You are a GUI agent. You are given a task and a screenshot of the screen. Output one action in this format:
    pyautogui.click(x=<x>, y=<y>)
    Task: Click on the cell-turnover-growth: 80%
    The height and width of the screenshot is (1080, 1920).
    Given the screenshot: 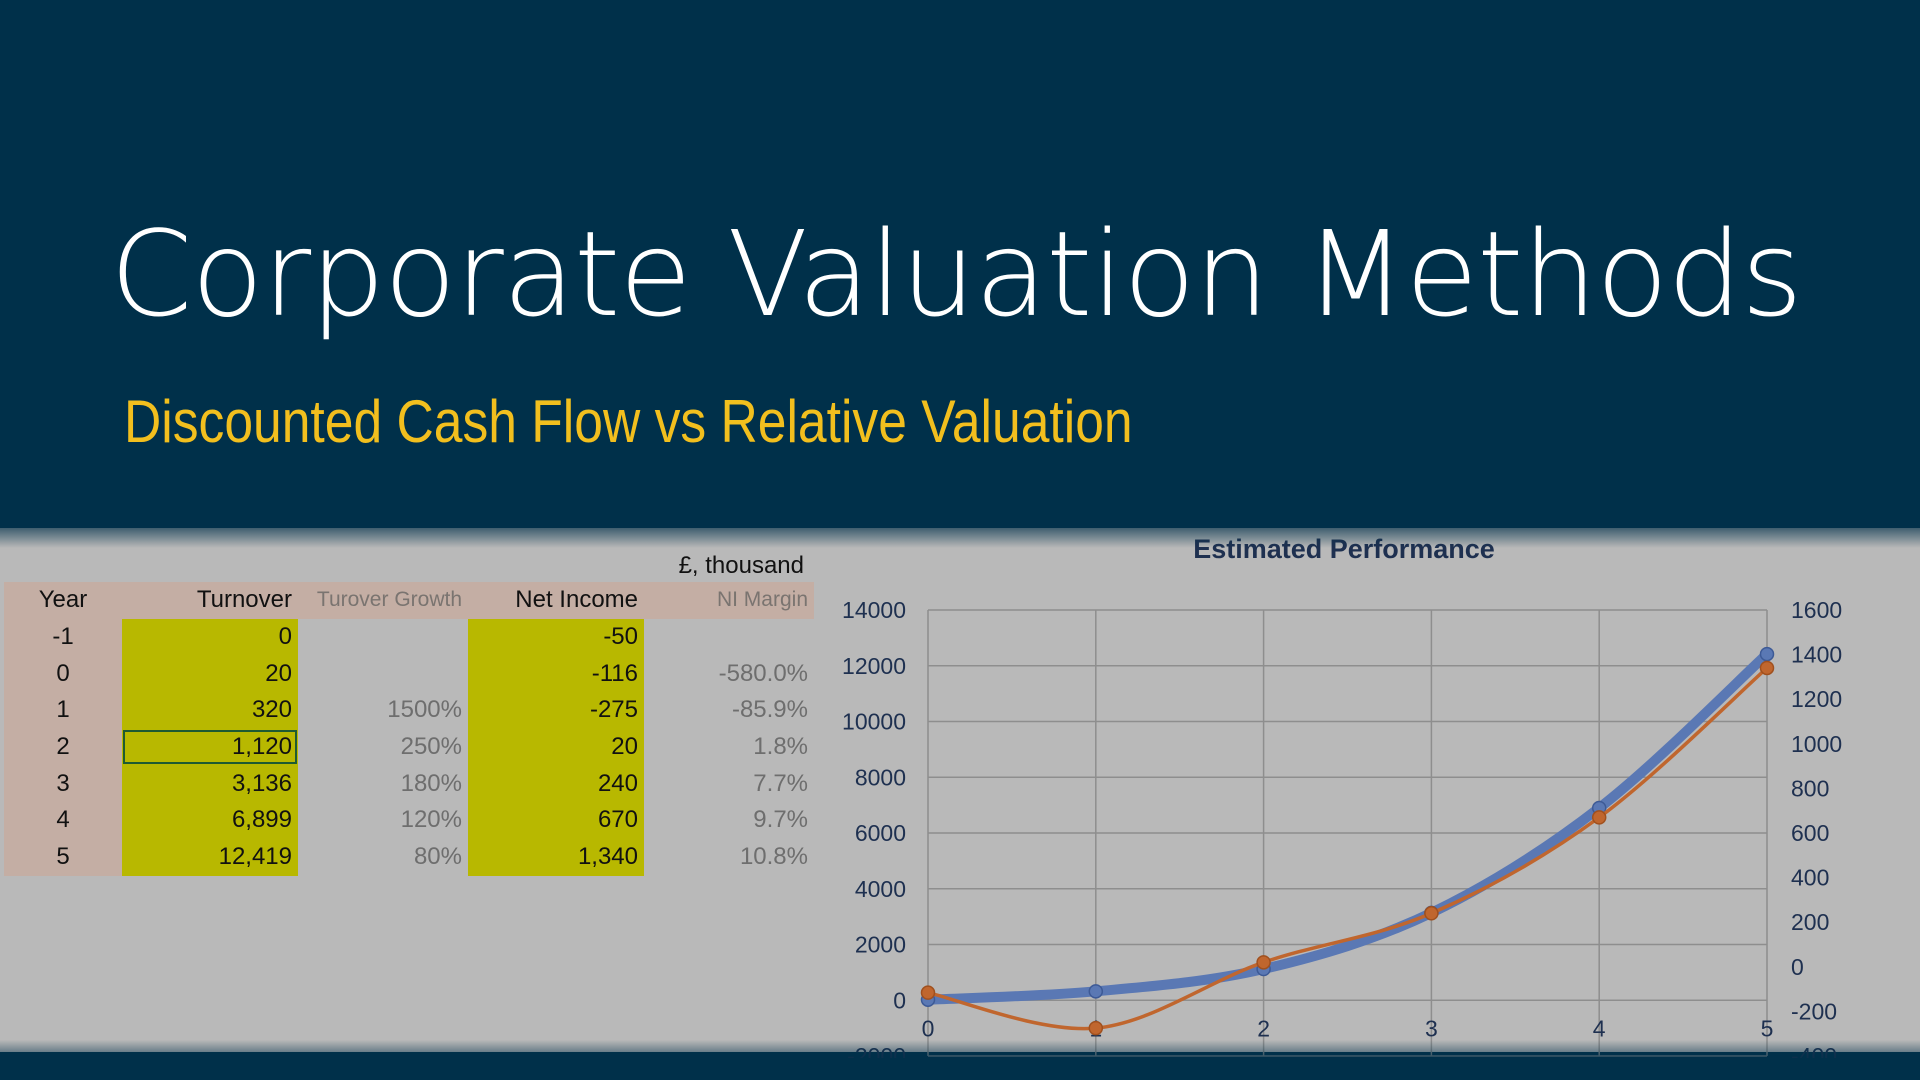 What is the action you would take?
    pyautogui.click(x=437, y=857)
    